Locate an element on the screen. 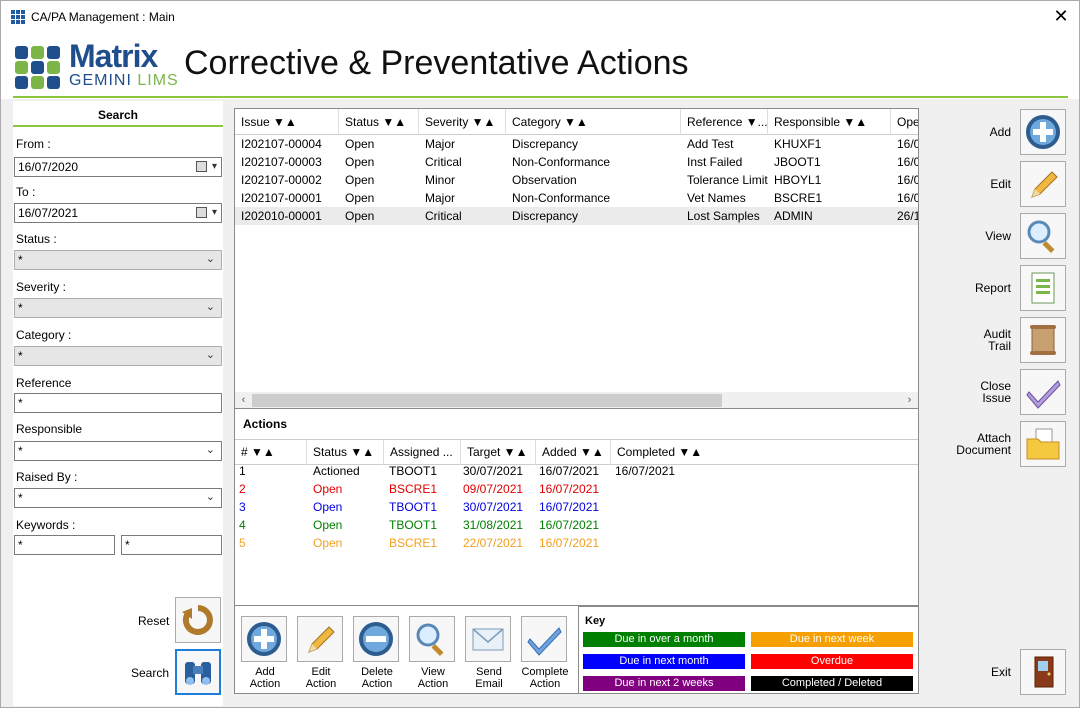 Image resolution: width=1080 pixels, height=708 pixels. report-document-icon is located at coordinates (1043, 288).